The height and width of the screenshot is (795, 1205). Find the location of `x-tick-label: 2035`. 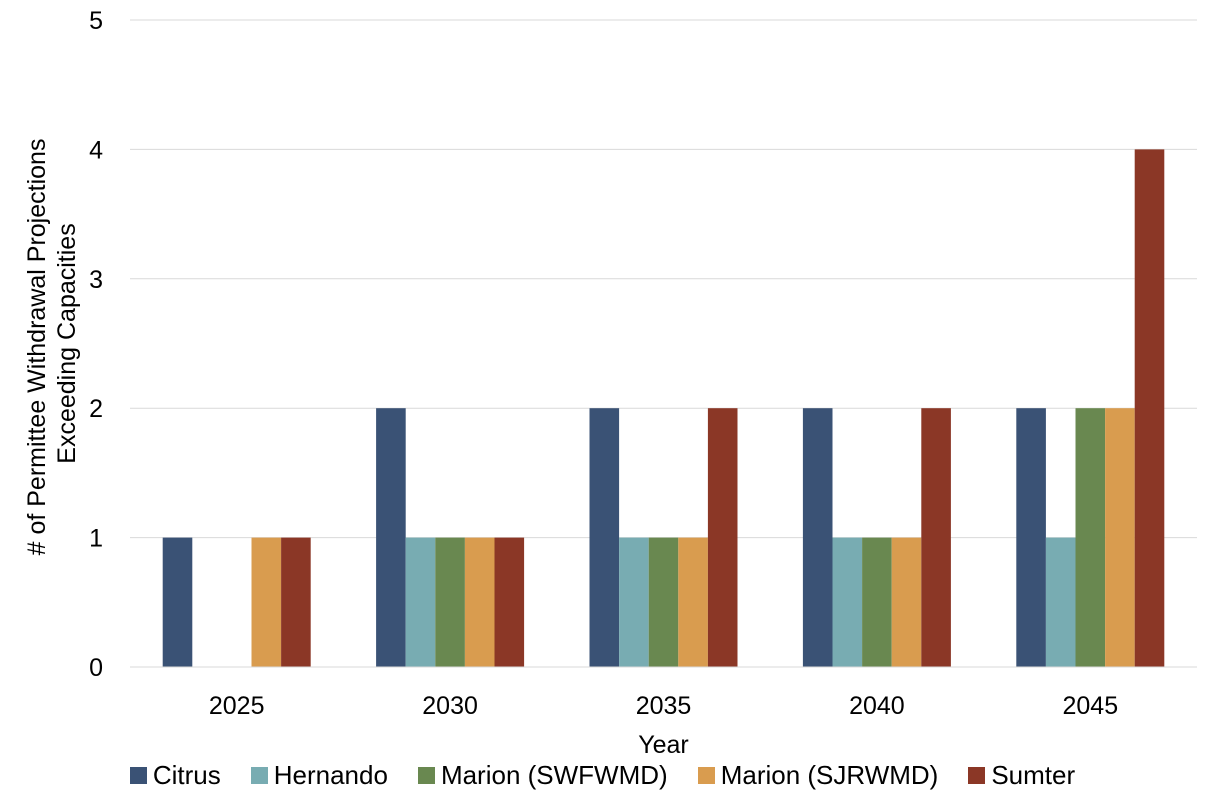

x-tick-label: 2035 is located at coordinates (664, 706).